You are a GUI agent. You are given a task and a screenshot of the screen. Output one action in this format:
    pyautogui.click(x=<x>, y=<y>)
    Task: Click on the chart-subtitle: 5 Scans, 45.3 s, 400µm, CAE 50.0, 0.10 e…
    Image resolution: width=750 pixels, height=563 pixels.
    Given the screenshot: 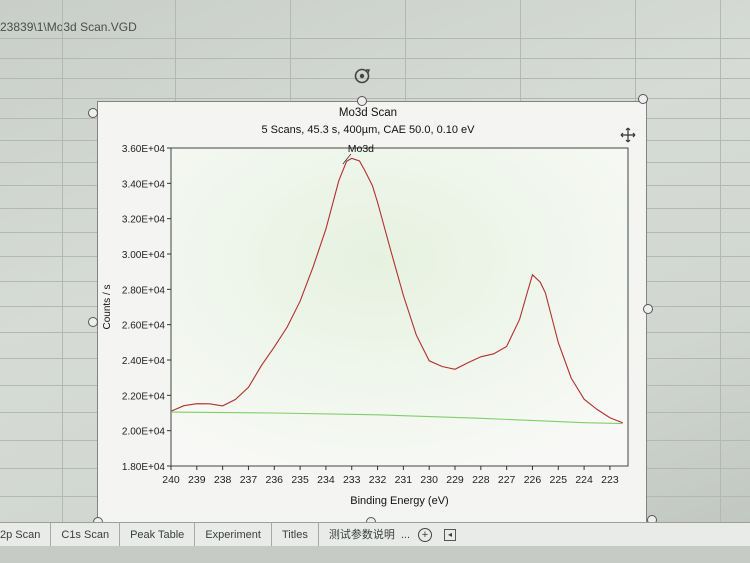 What is the action you would take?
    pyautogui.click(x=368, y=130)
    